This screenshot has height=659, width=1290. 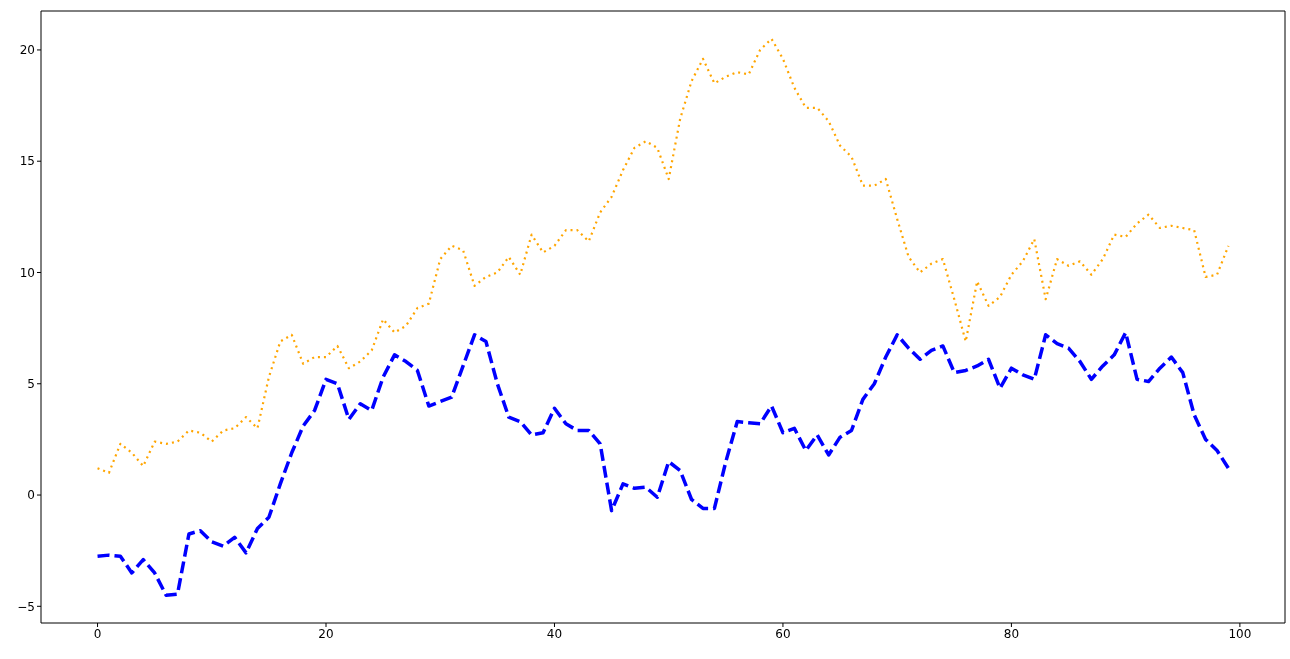 What do you see at coordinates (31, 384) in the screenshot?
I see `y-tick-label: 5` at bounding box center [31, 384].